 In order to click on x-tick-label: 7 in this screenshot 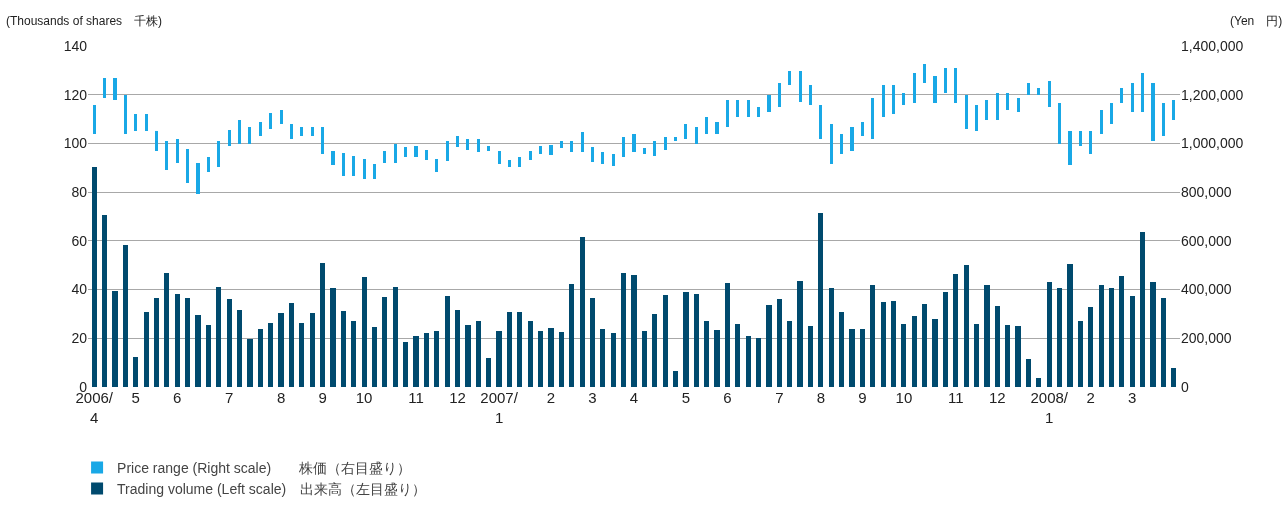, I will do `click(779, 397)`.